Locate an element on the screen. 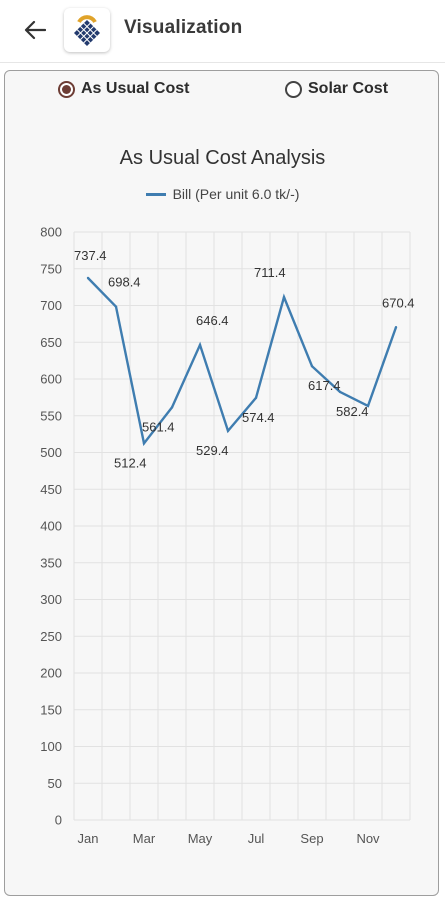 The image size is (445, 900). y-tick-label: 750 is located at coordinates (51, 268).